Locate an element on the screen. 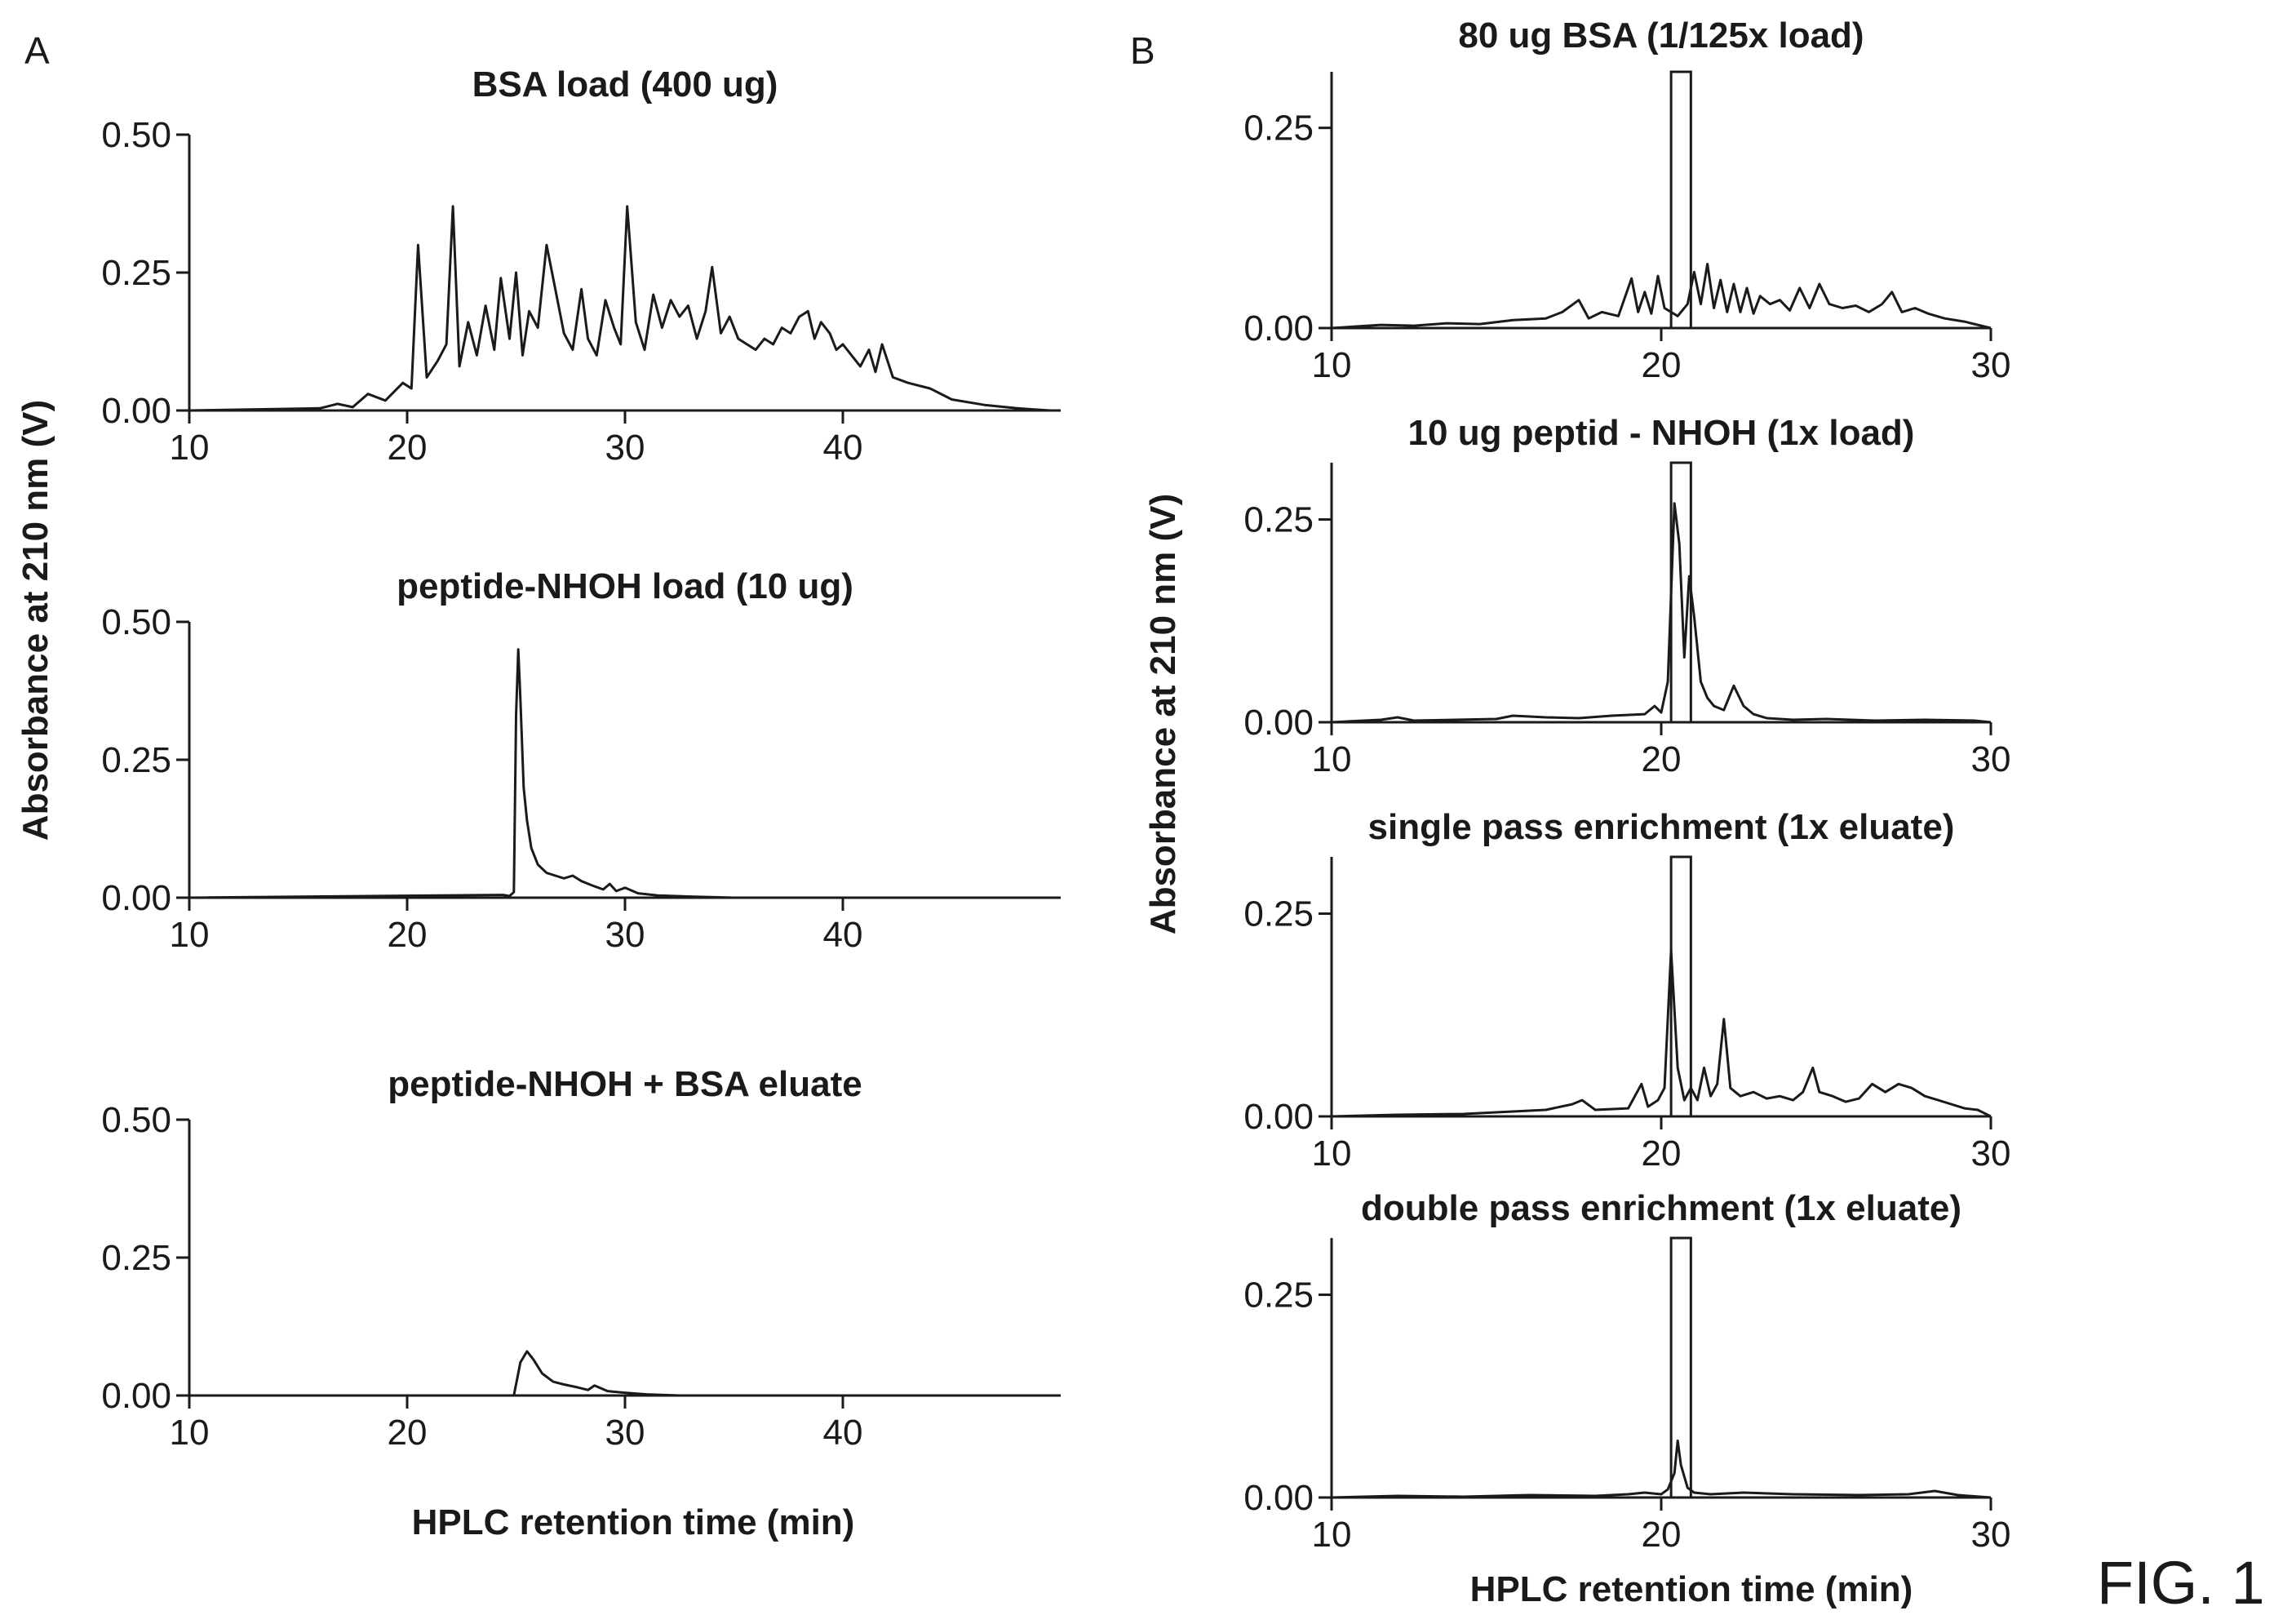 This screenshot has width=2296, height=1624. chart-1: BSA load (400 ug) 0.00 0.25 0.50 10 20 30 40 is located at coordinates (581, 266).